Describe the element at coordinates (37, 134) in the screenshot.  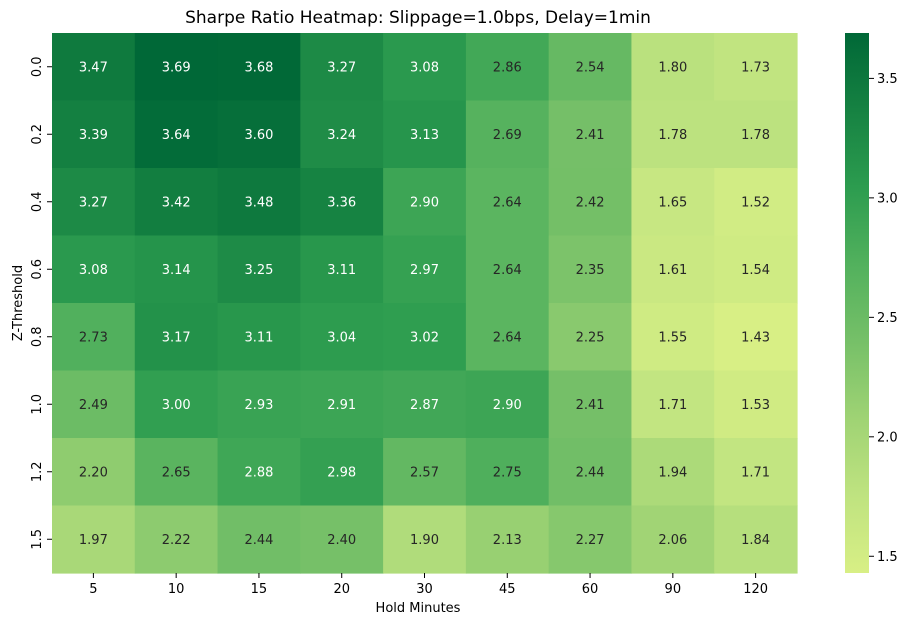
I see `y-tick-label: 0.2` at that location.